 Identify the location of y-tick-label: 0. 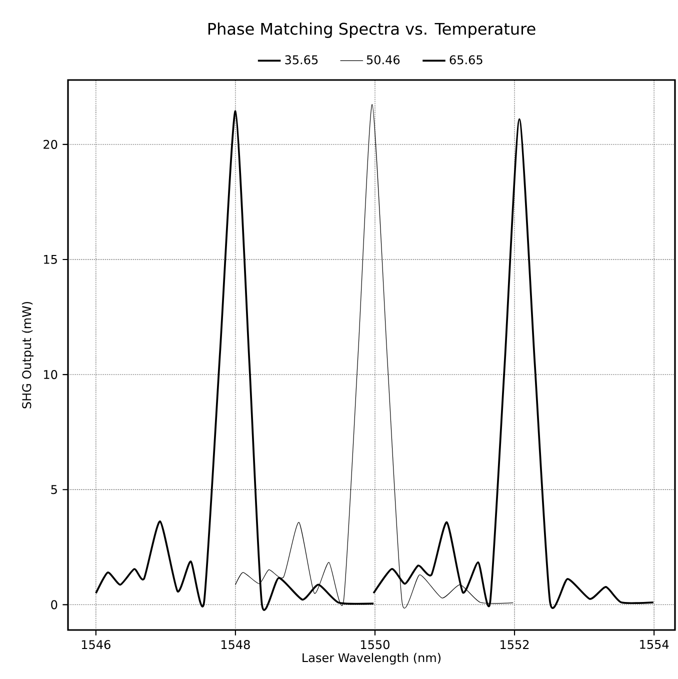
(54, 605).